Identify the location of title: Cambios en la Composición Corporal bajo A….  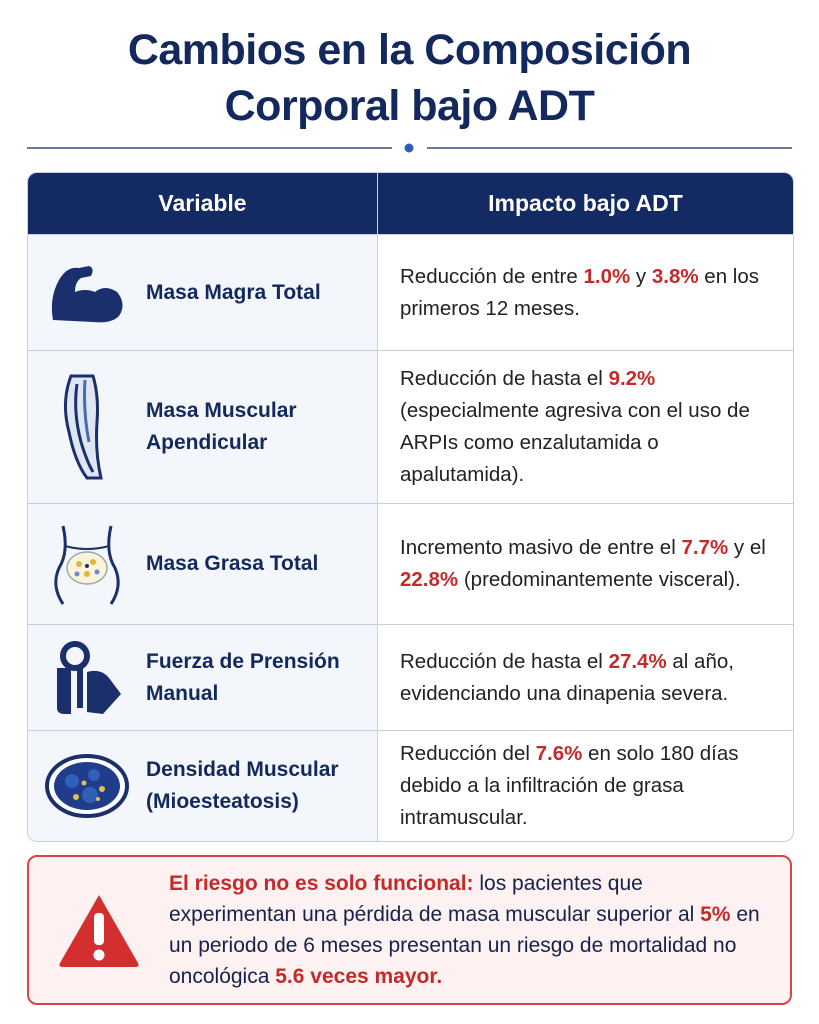
(409, 78).